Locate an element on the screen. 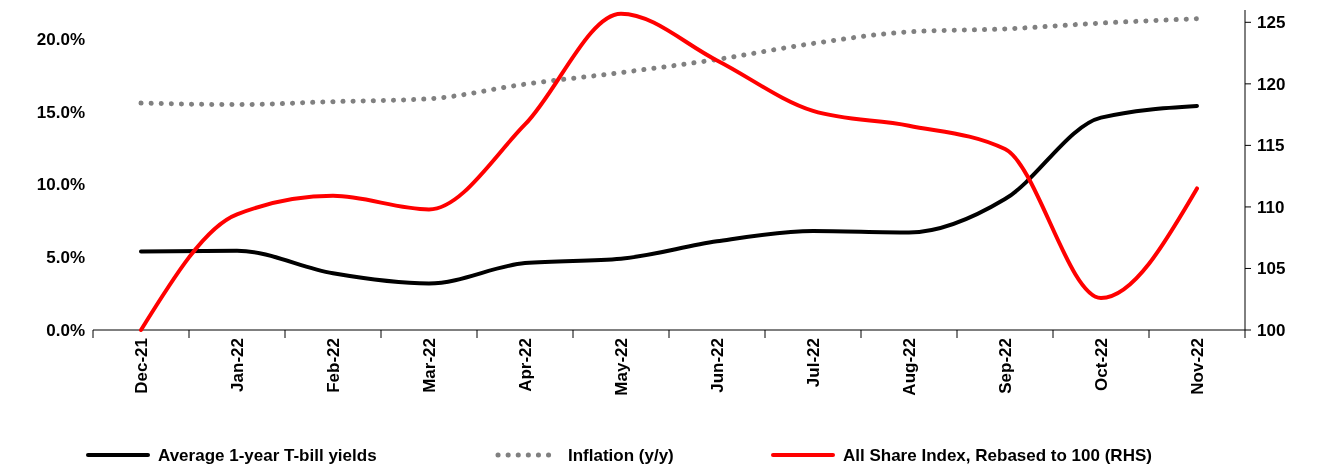 The image size is (1320, 469). x-tick-label: Aug-22 is located at coordinates (909, 367).